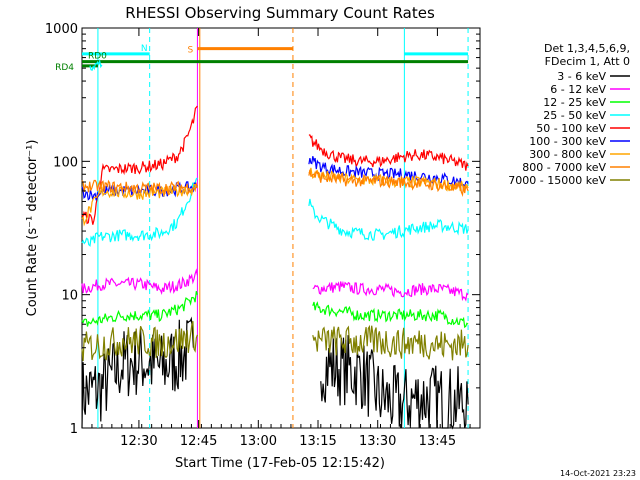 The width and height of the screenshot is (640, 480). What do you see at coordinates (74, 429) in the screenshot?
I see `y-tick-label-0: 1` at bounding box center [74, 429].